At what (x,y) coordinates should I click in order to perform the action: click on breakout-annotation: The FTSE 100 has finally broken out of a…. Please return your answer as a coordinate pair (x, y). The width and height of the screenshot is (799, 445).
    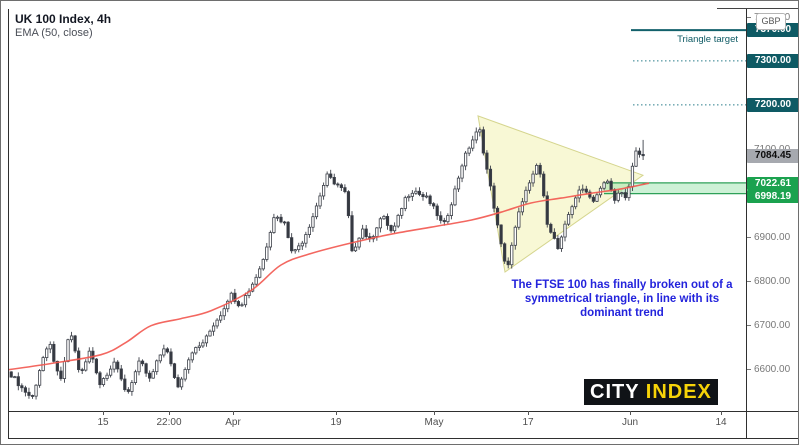
    Looking at the image, I should click on (622, 299).